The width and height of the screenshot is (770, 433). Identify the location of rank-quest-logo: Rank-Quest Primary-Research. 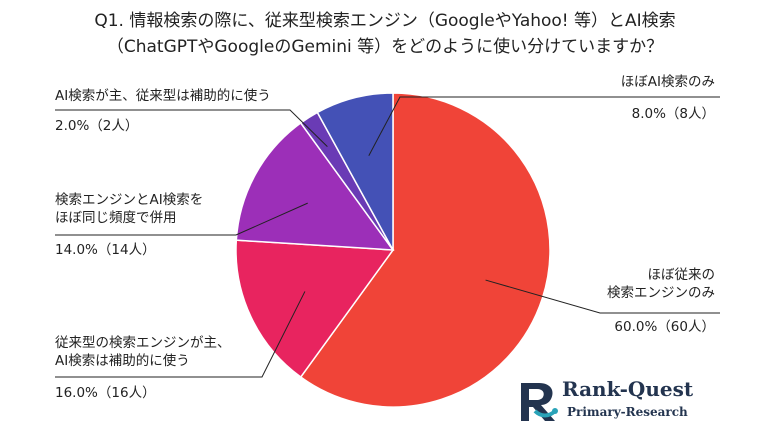
(615, 401).